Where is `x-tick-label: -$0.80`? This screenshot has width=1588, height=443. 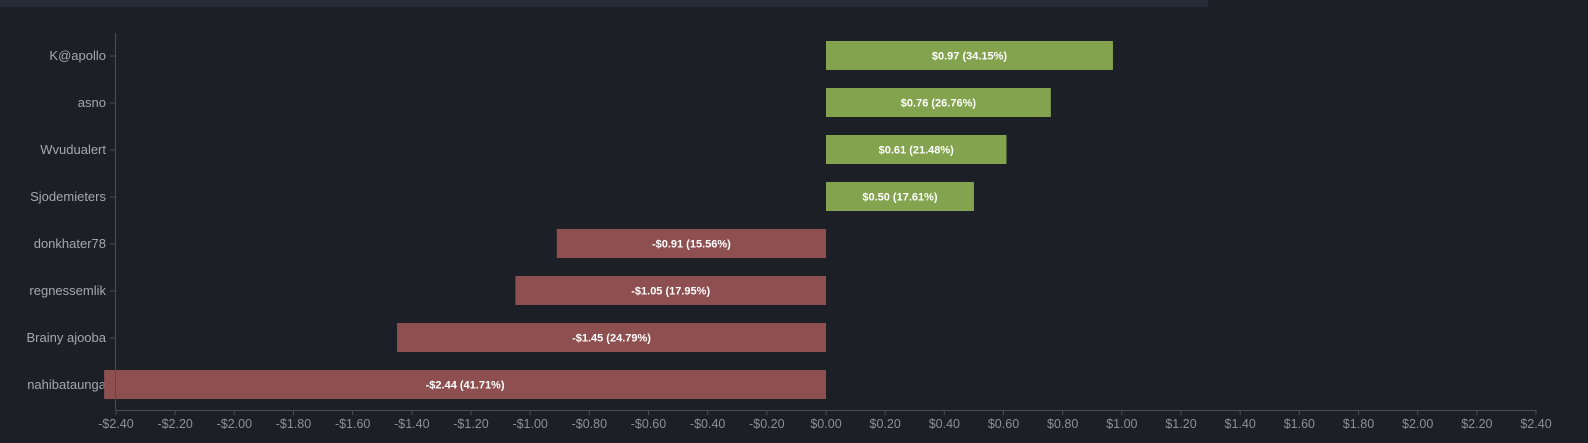 x-tick-label: -$0.80 is located at coordinates (589, 424).